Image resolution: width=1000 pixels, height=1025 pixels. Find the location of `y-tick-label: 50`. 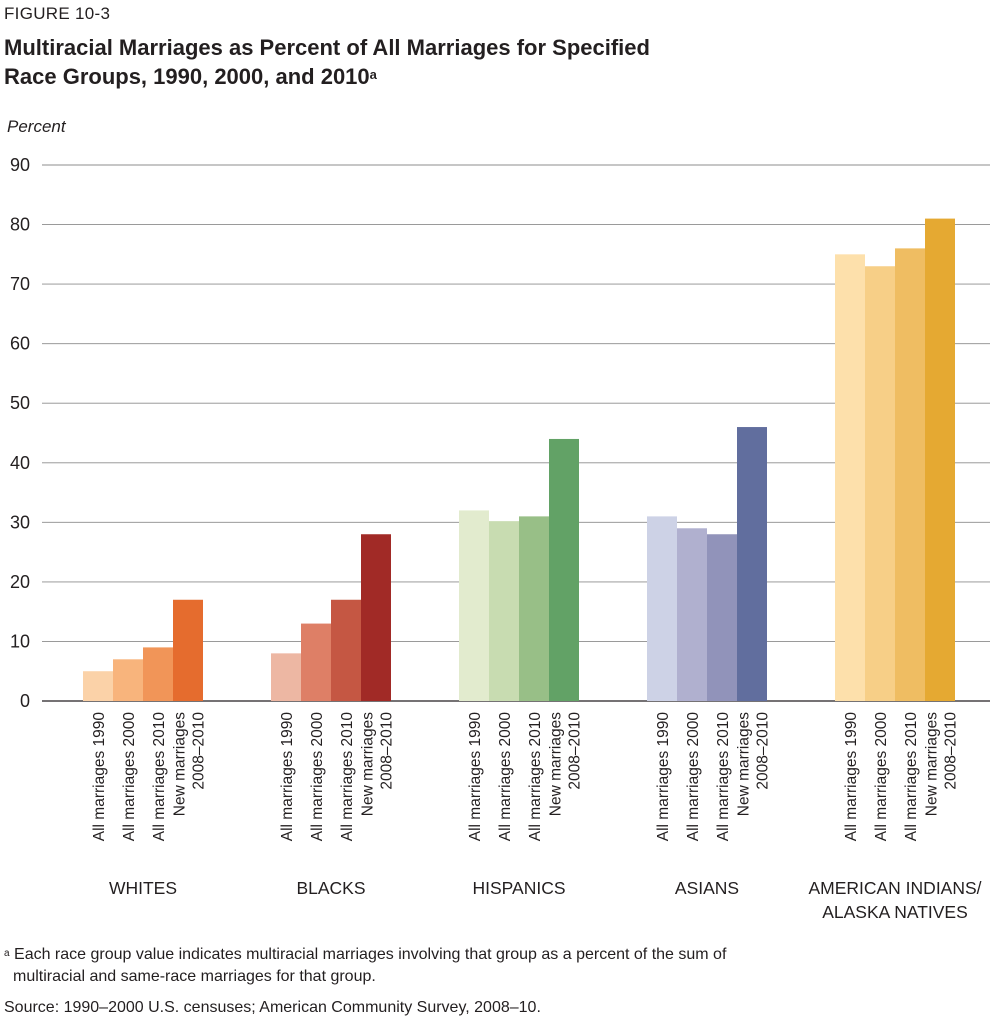

y-tick-label: 50 is located at coordinates (20, 403).